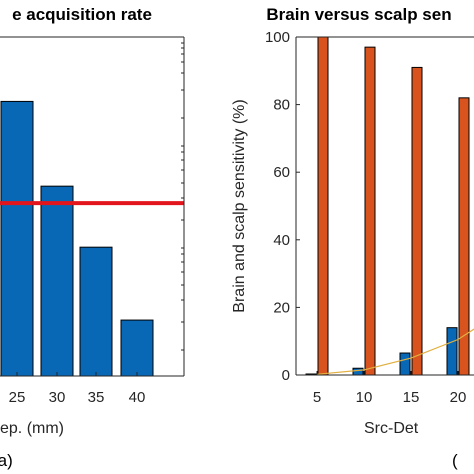  What do you see at coordinates (96, 397) in the screenshot?
I see `left-x-tick-label: 35` at bounding box center [96, 397].